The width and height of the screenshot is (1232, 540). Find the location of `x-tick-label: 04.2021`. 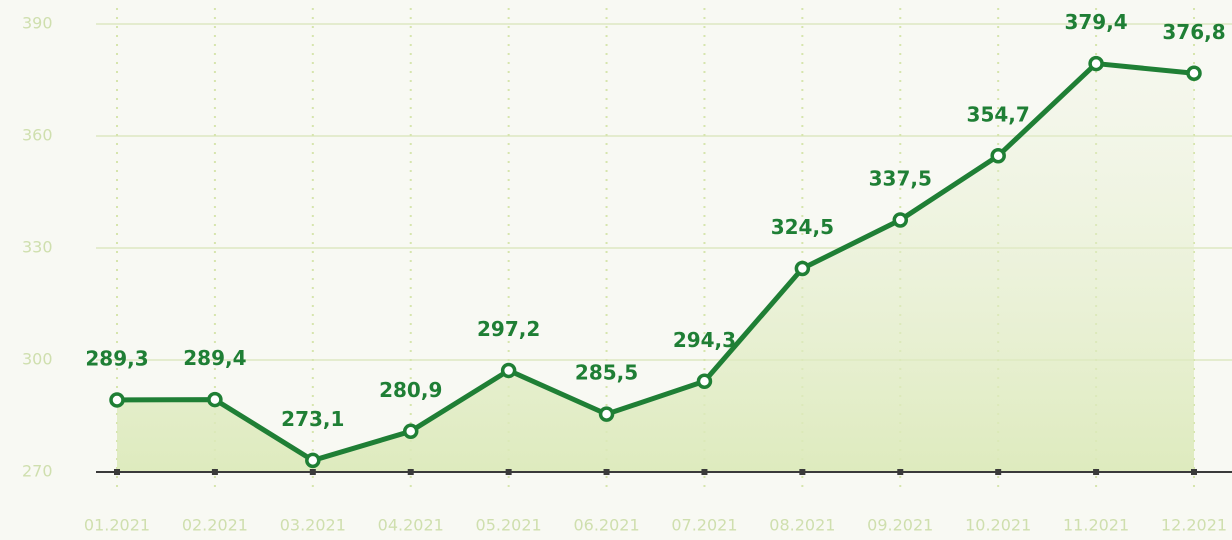

x-tick-label: 04.2021 is located at coordinates (411, 525).